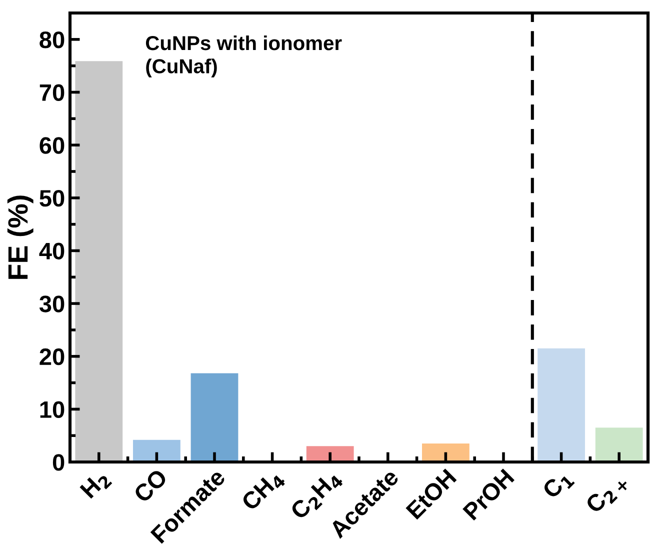 The height and width of the screenshot is (560, 650). Describe the element at coordinates (607, 494) in the screenshot. I see `x-tick-label: C$_{2+}$` at that location.